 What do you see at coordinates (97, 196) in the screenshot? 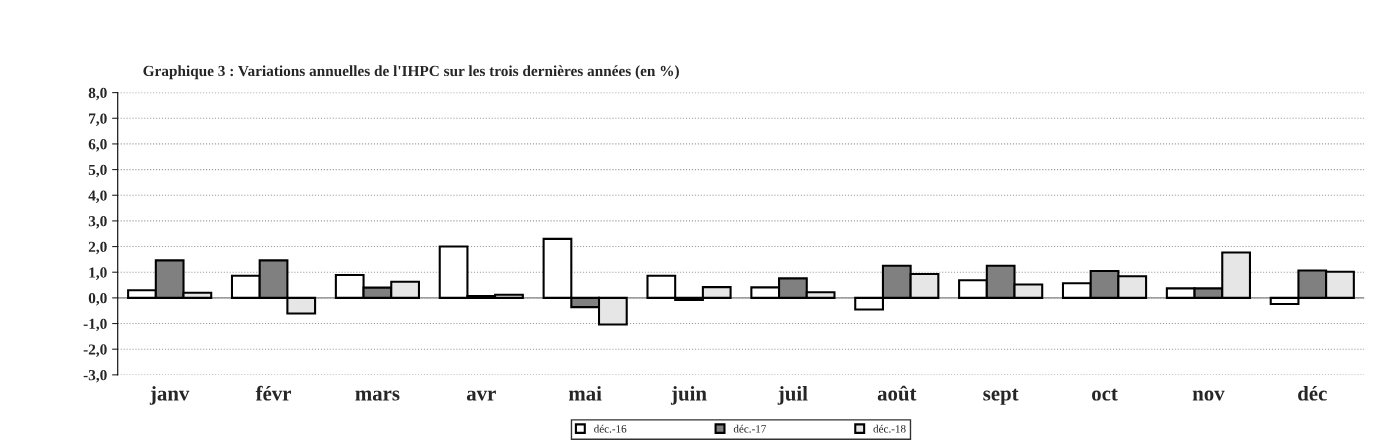
I see `y-tick-label: 4,0` at bounding box center [97, 196].